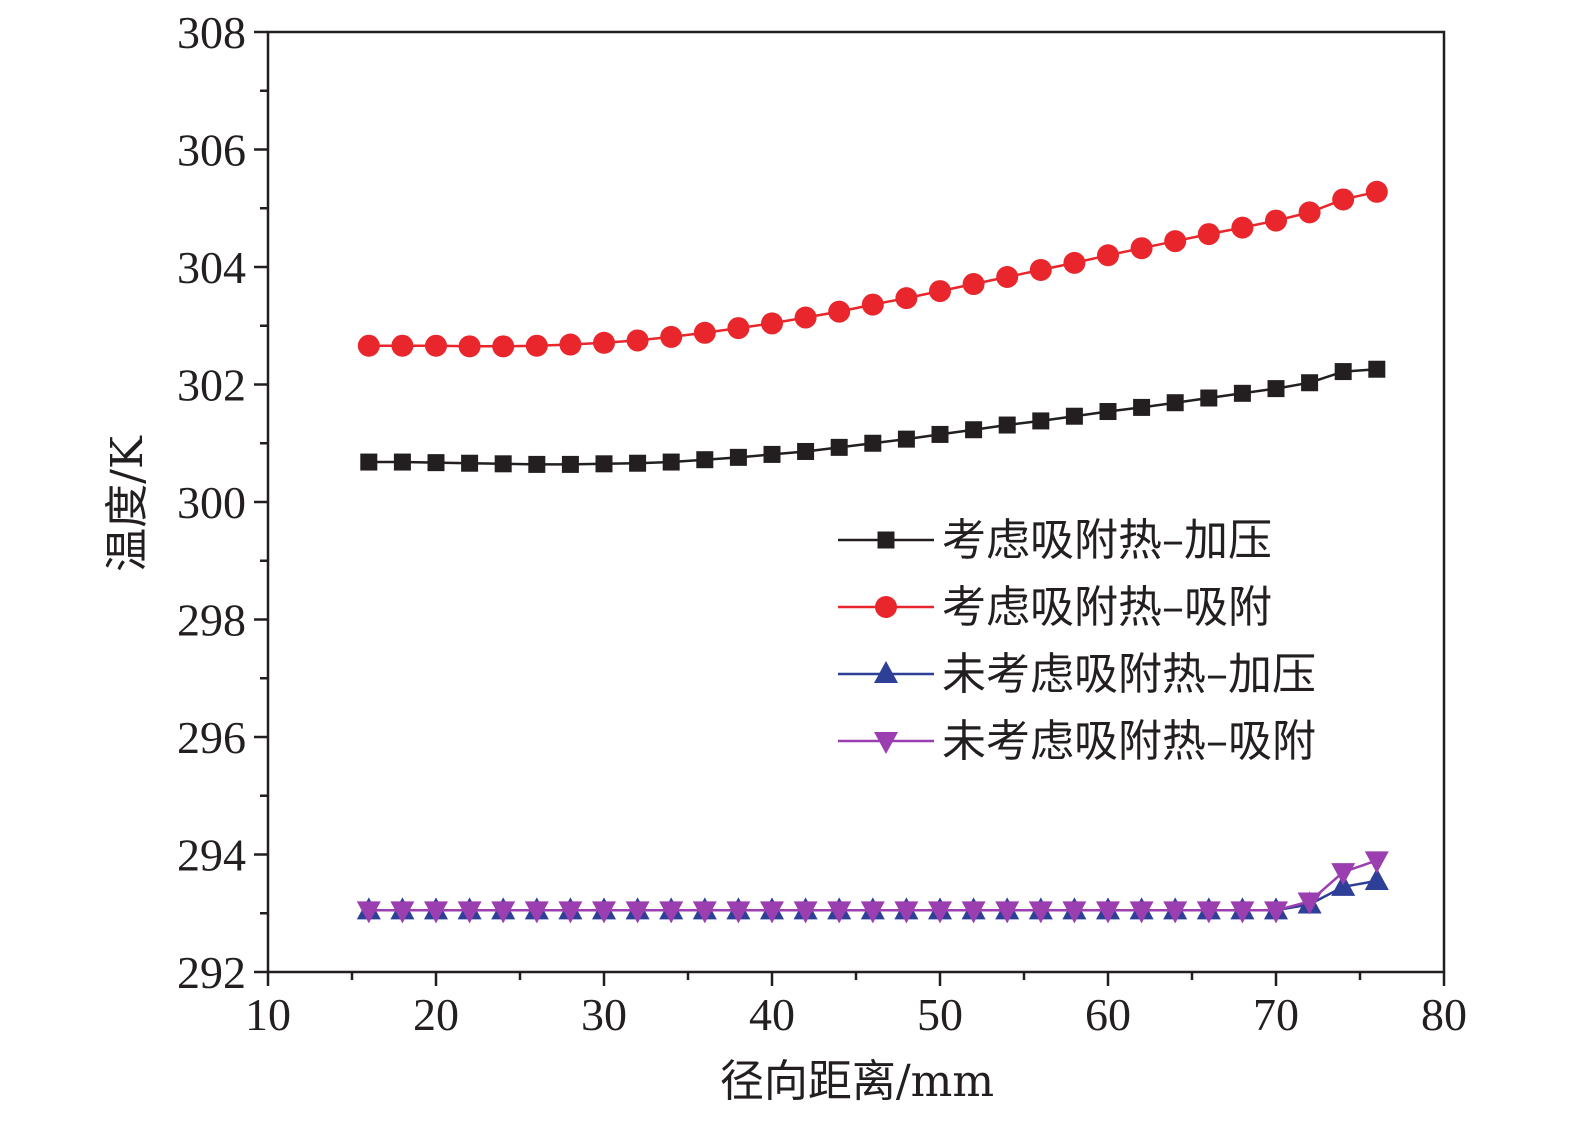 This screenshot has height=1124, width=1575. Describe the element at coordinates (211, 32) in the screenshot. I see `y-tick-label: 308` at that location.